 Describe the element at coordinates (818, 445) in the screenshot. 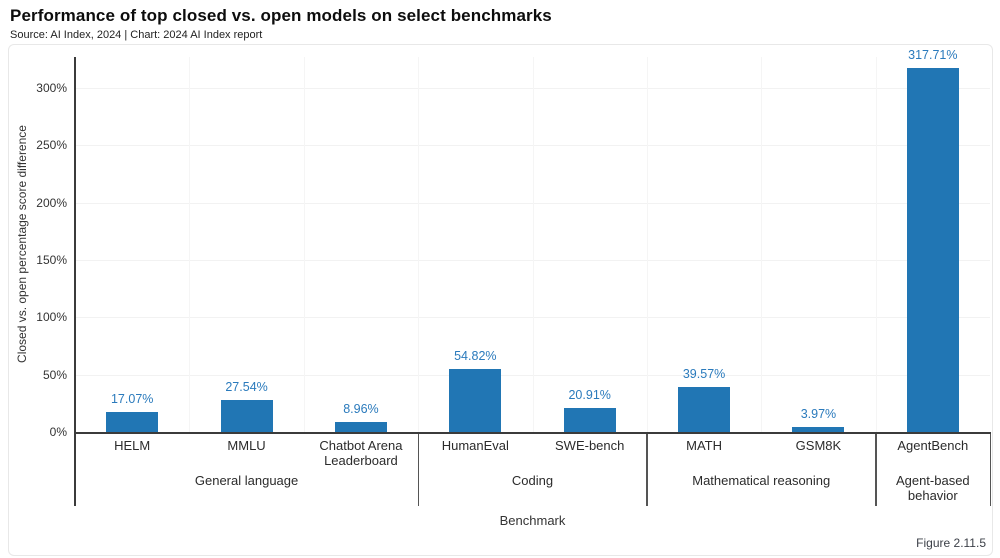

I see `category-label: GSM8K` at that location.